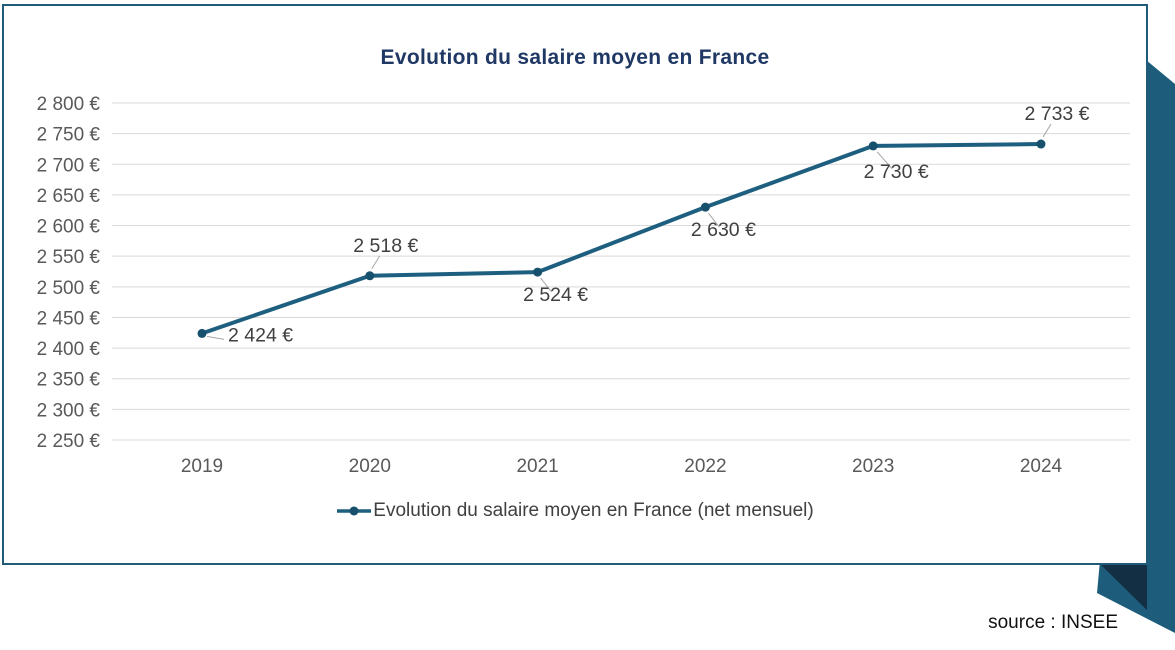 The width and height of the screenshot is (1175, 650). Describe the element at coordinates (202, 466) in the screenshot. I see `x-tick-label: 2019` at that location.